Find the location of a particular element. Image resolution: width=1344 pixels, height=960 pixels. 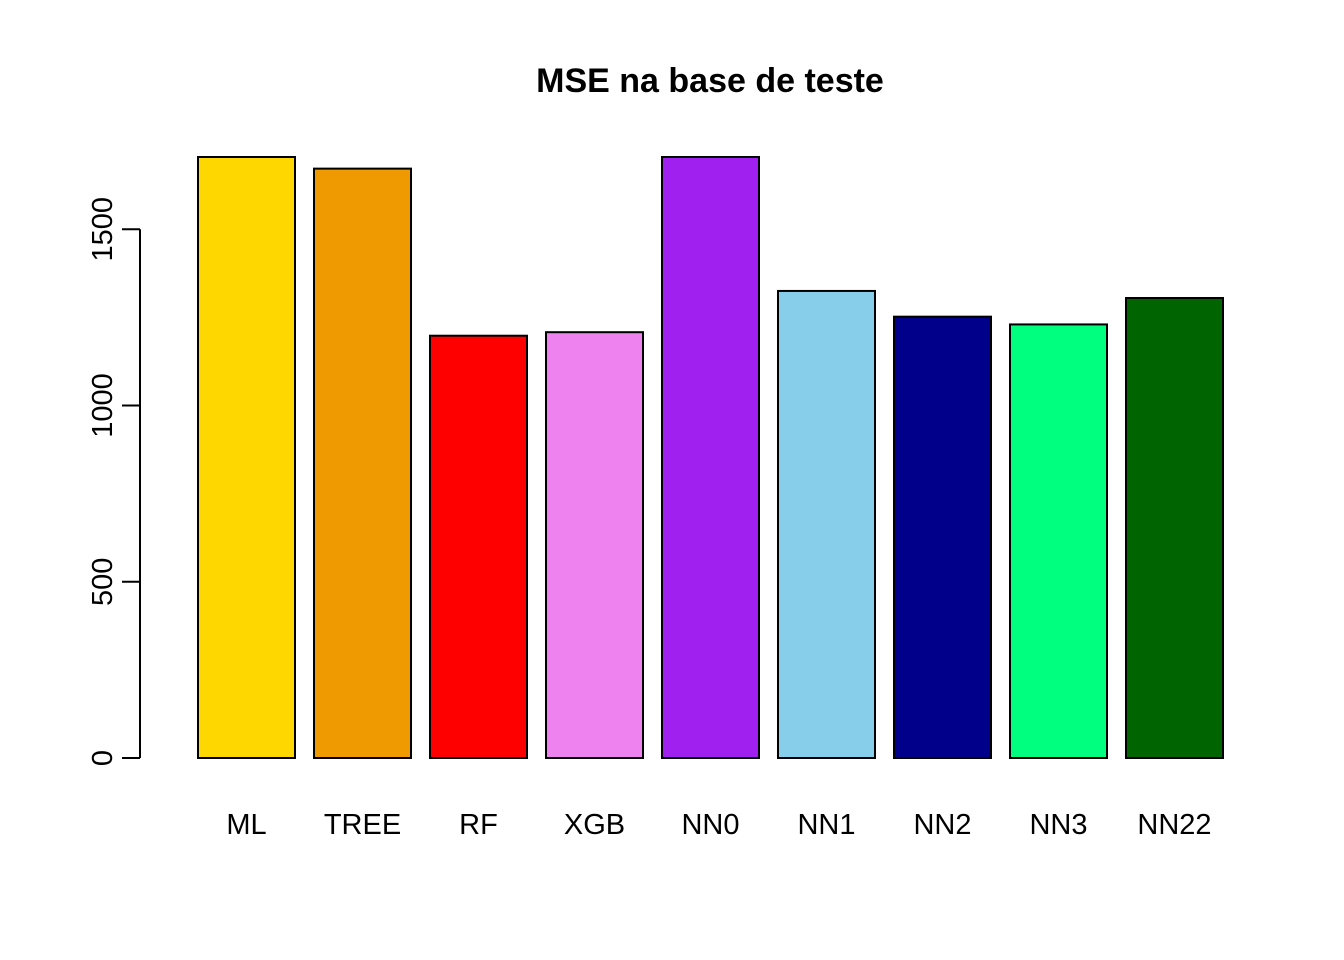

bar-nn1 is located at coordinates (826, 524).